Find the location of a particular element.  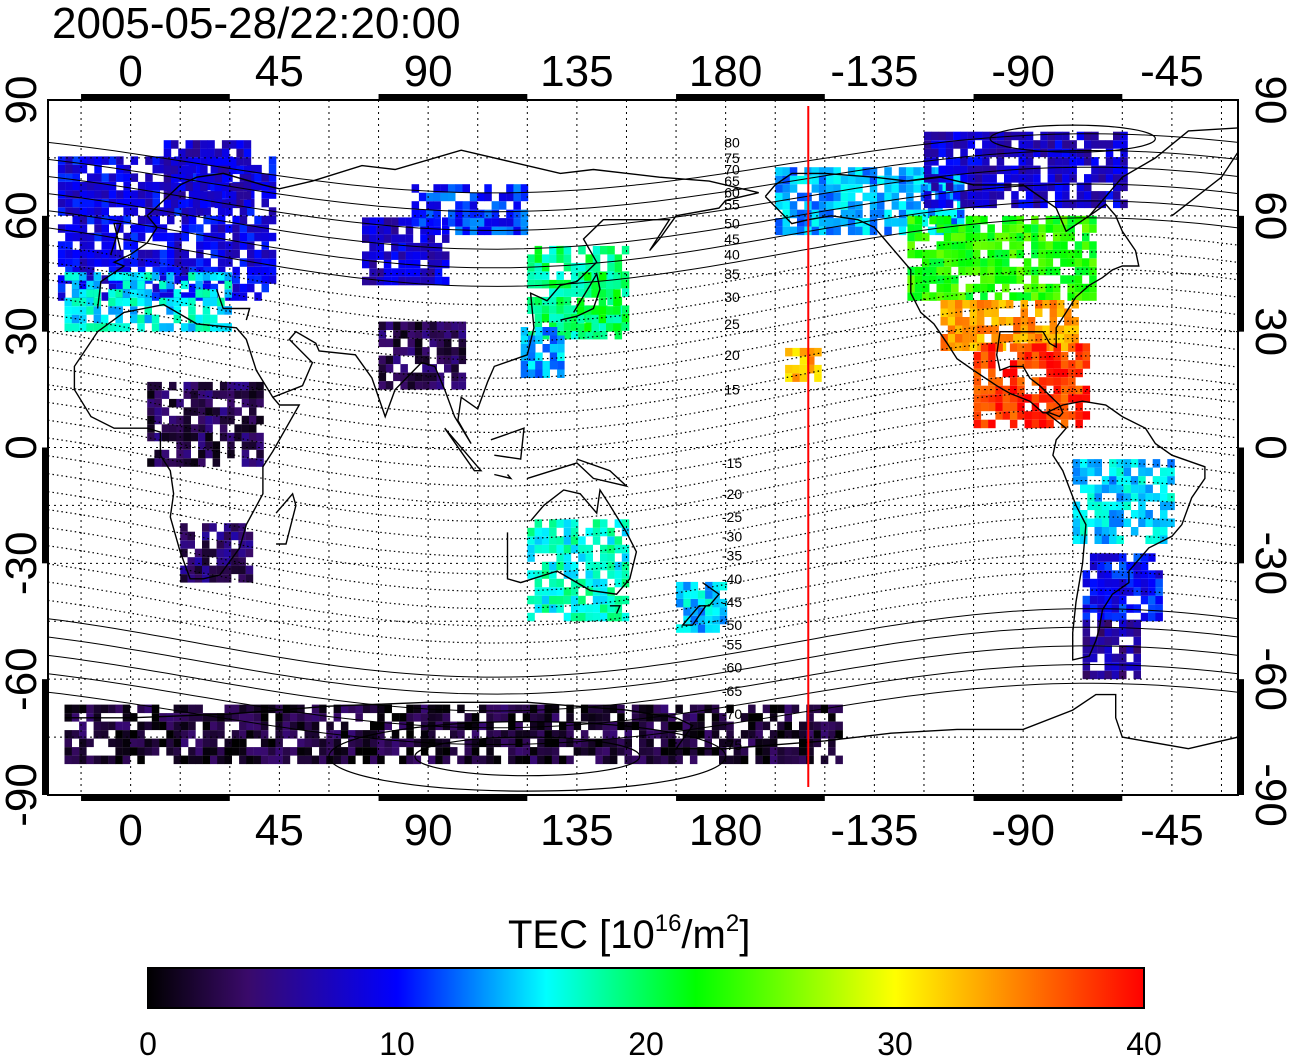

magnetic-latitude-label: -50 is located at coordinates (732, 625).